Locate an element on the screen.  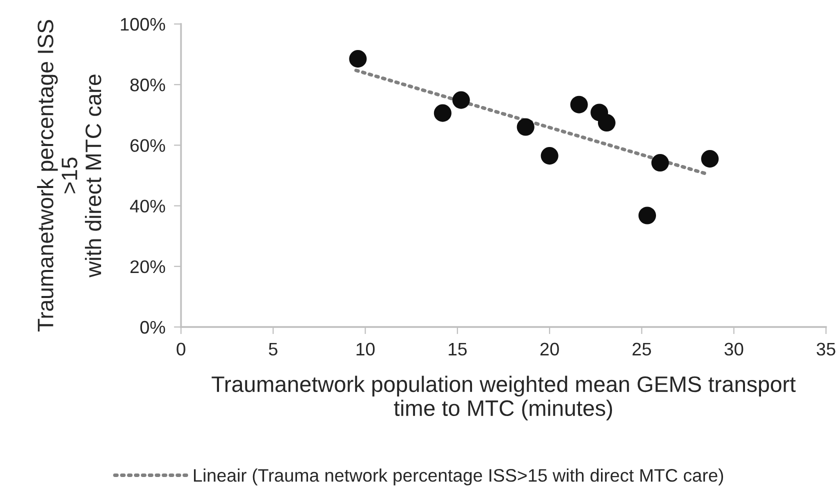
x-tick-label: 15 is located at coordinates (457, 349).